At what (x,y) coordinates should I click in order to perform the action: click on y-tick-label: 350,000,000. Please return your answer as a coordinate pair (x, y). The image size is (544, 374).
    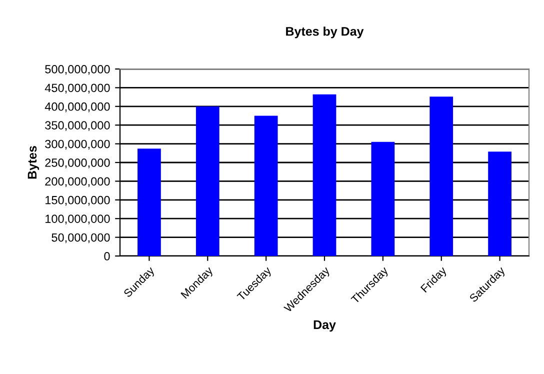
    Looking at the image, I should click on (77, 126).